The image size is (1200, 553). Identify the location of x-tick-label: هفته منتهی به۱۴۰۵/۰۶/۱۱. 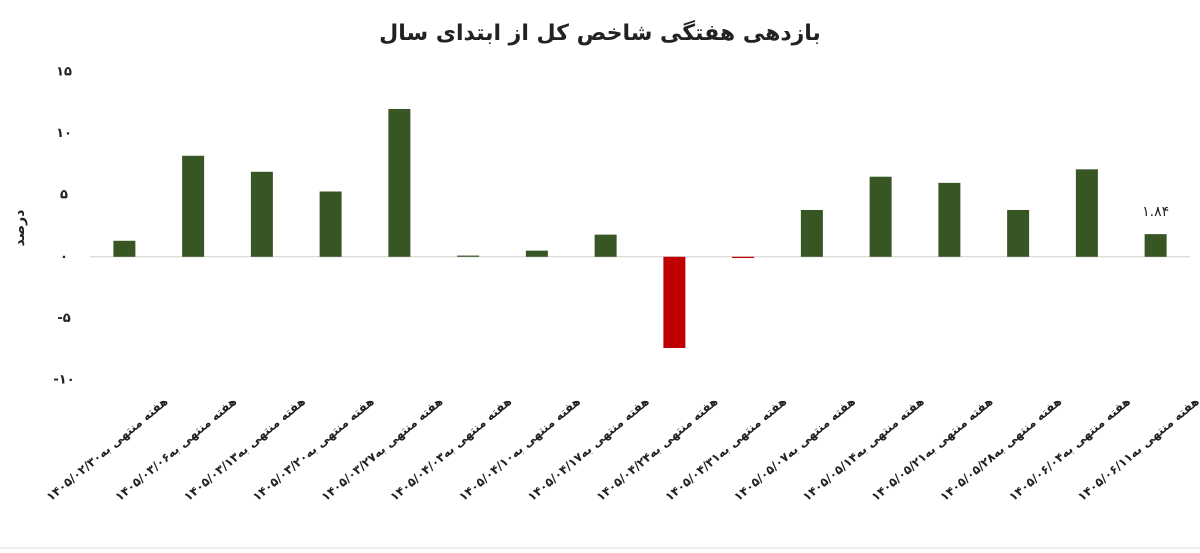
(1137, 449).